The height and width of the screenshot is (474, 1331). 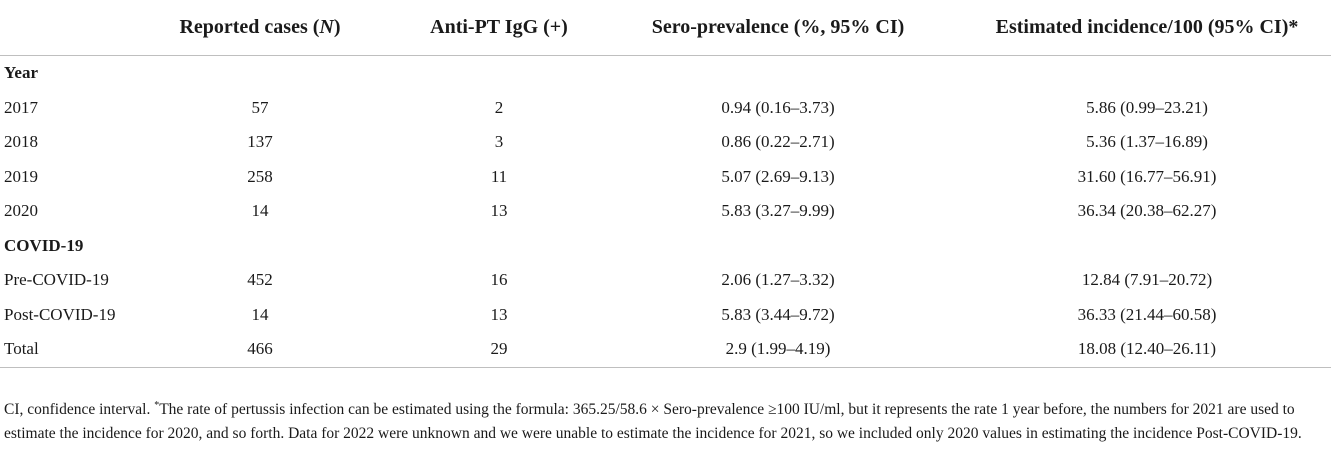 What do you see at coordinates (778, 107) in the screenshot?
I see `cell-sero-prevalence: 0.94 (0.16–3.73)` at bounding box center [778, 107].